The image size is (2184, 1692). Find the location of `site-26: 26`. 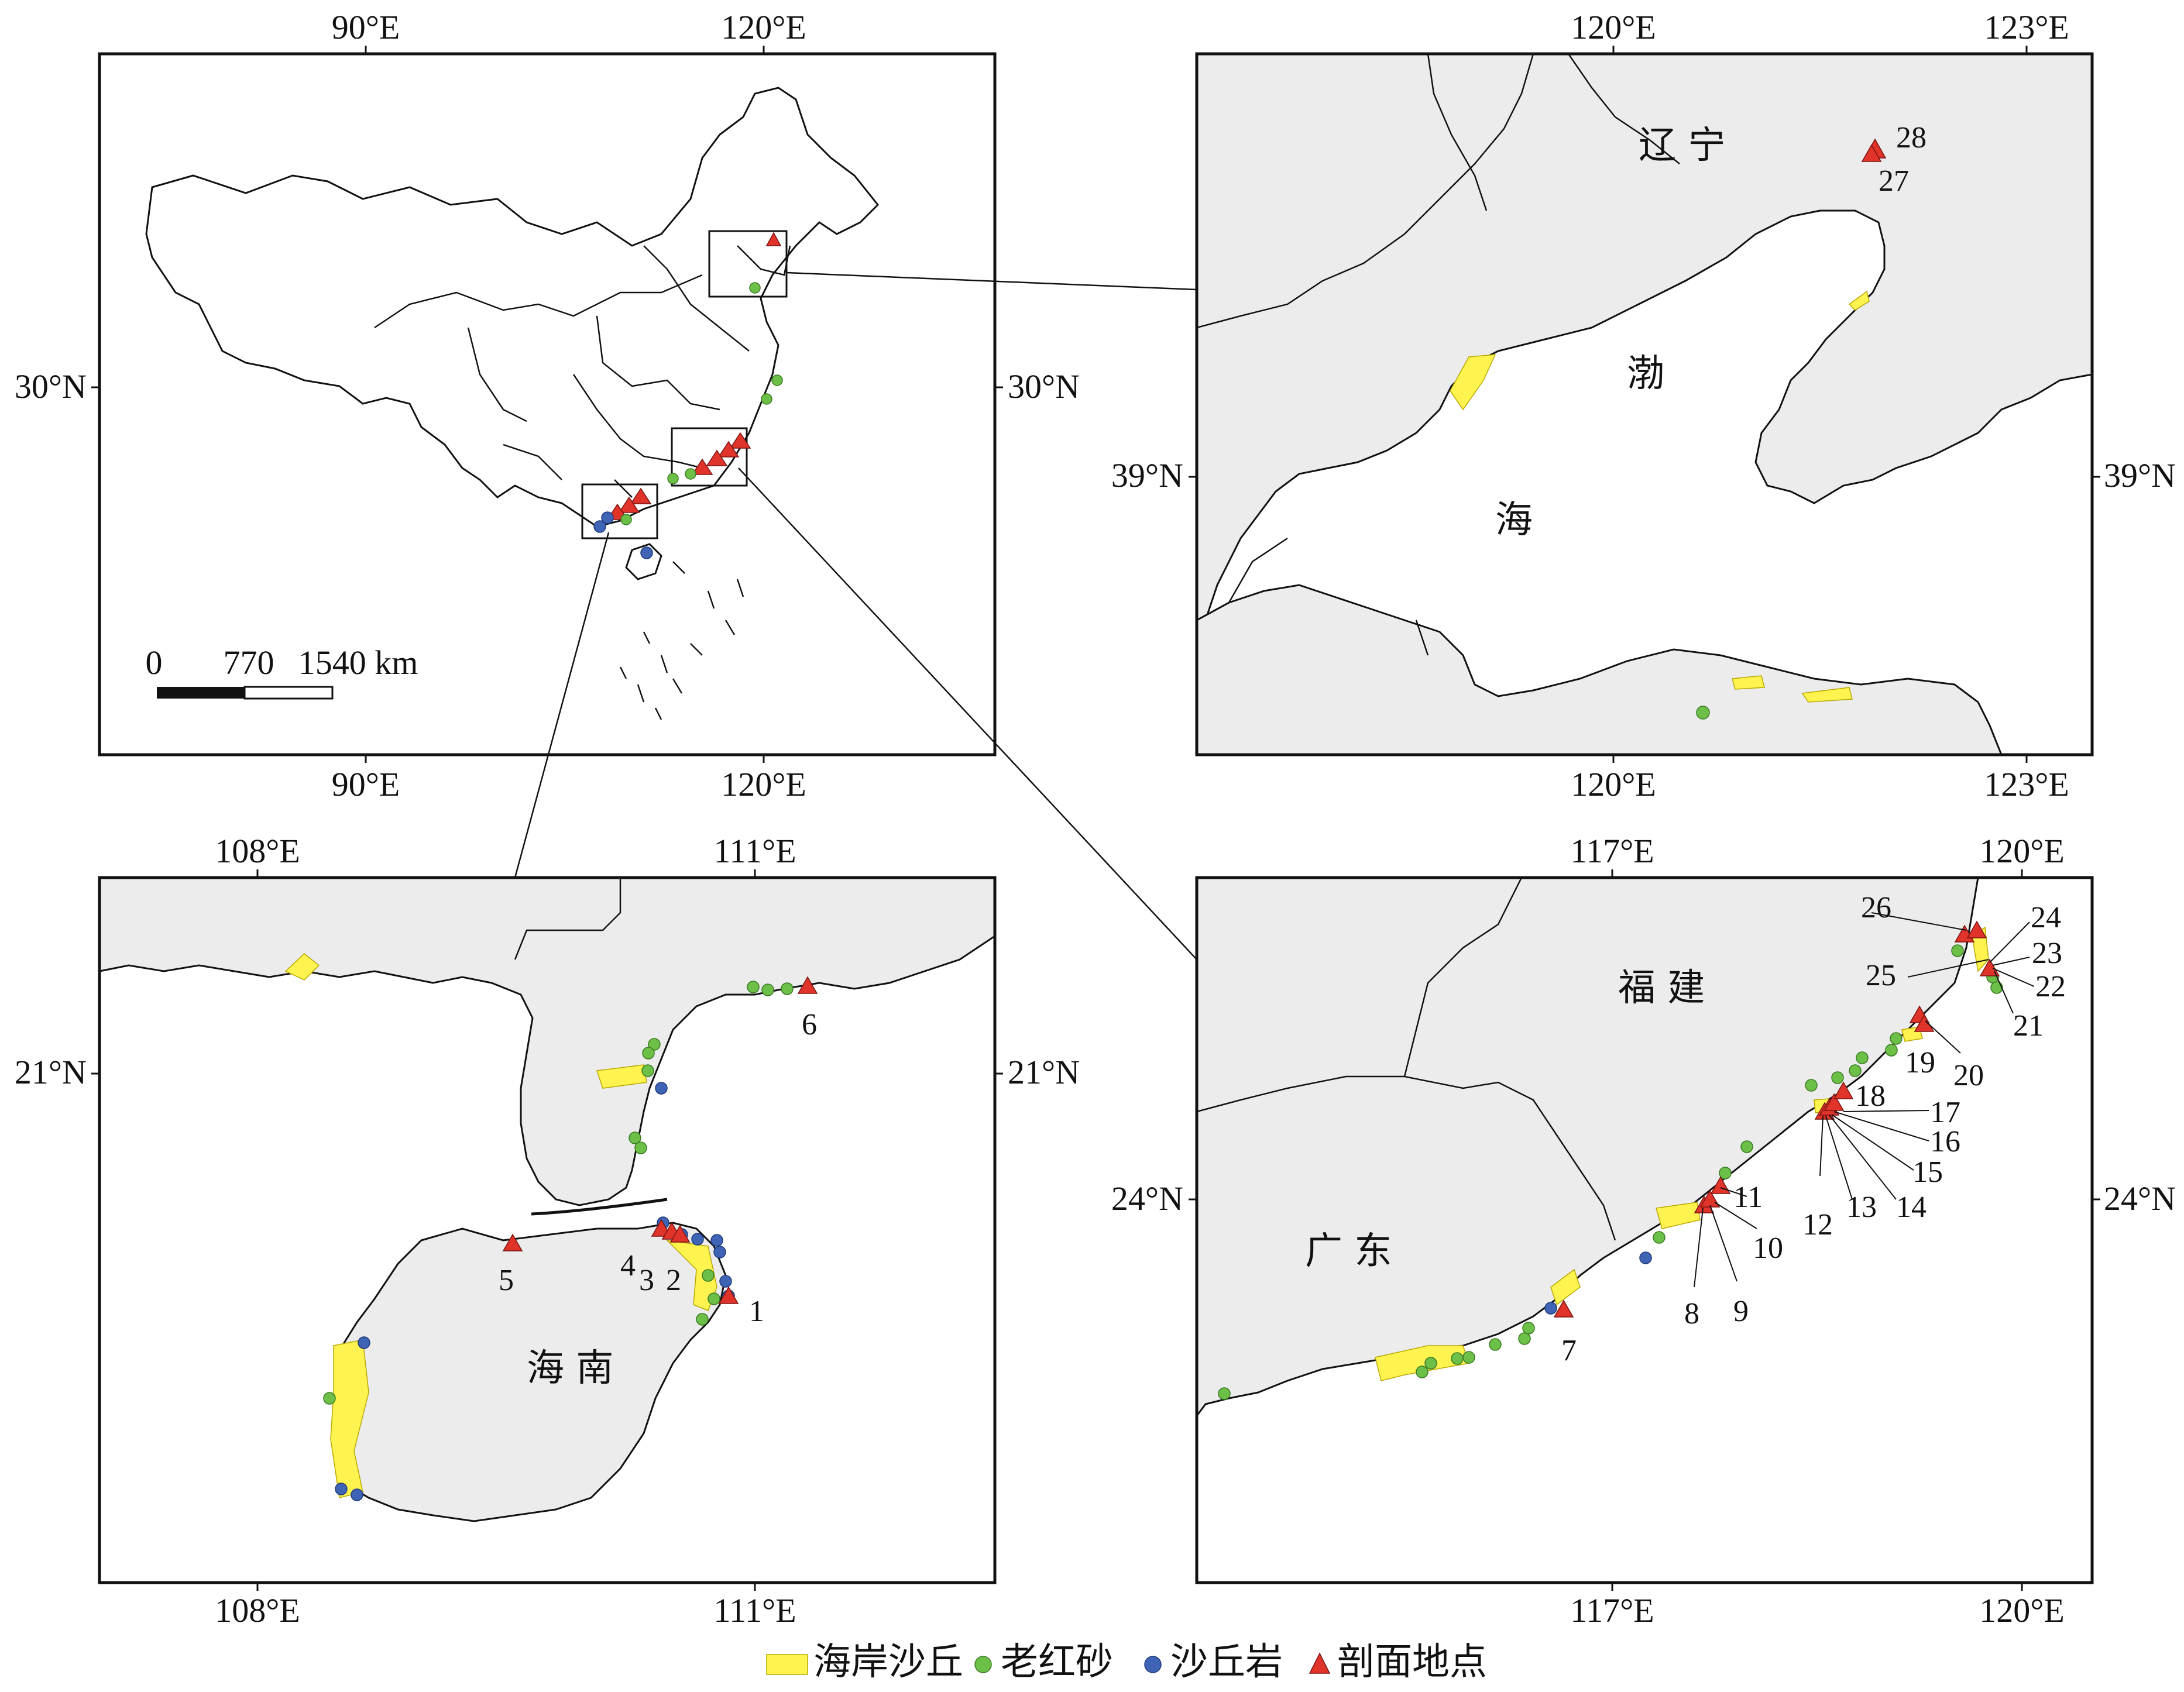

site-26: 26 is located at coordinates (1876, 908).